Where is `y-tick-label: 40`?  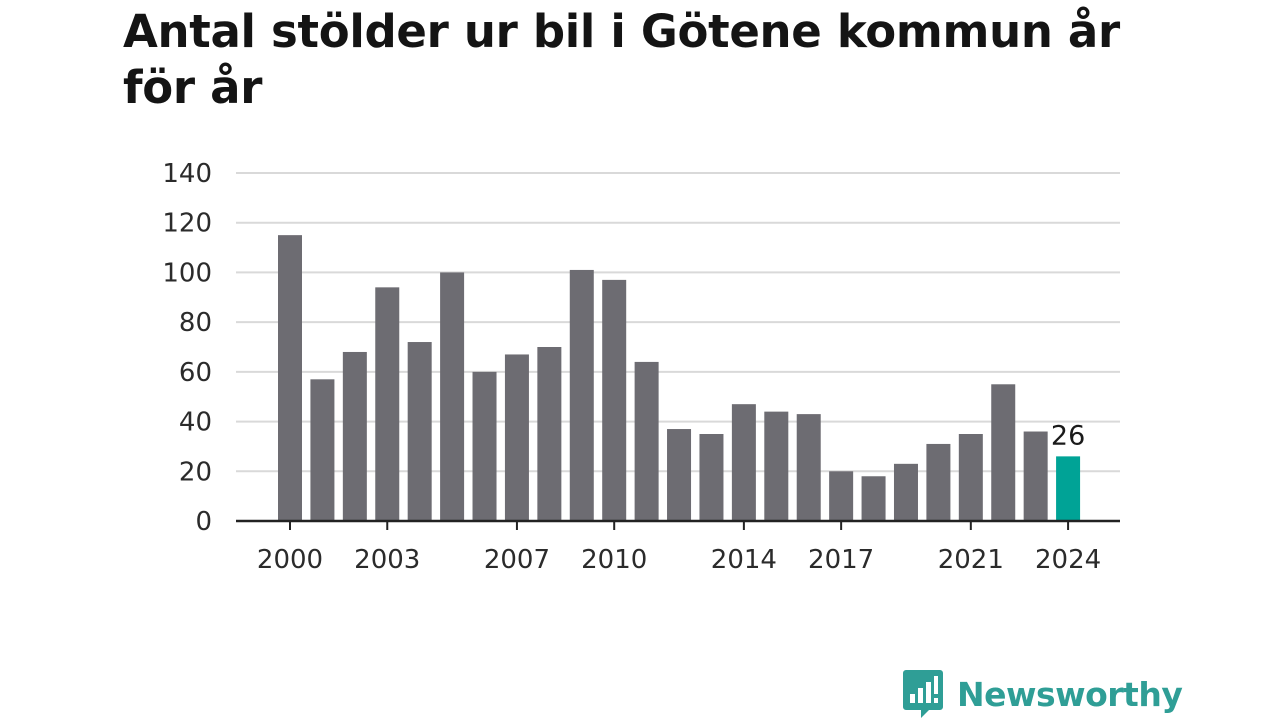
y-tick-label: 40 is located at coordinates (195, 423).